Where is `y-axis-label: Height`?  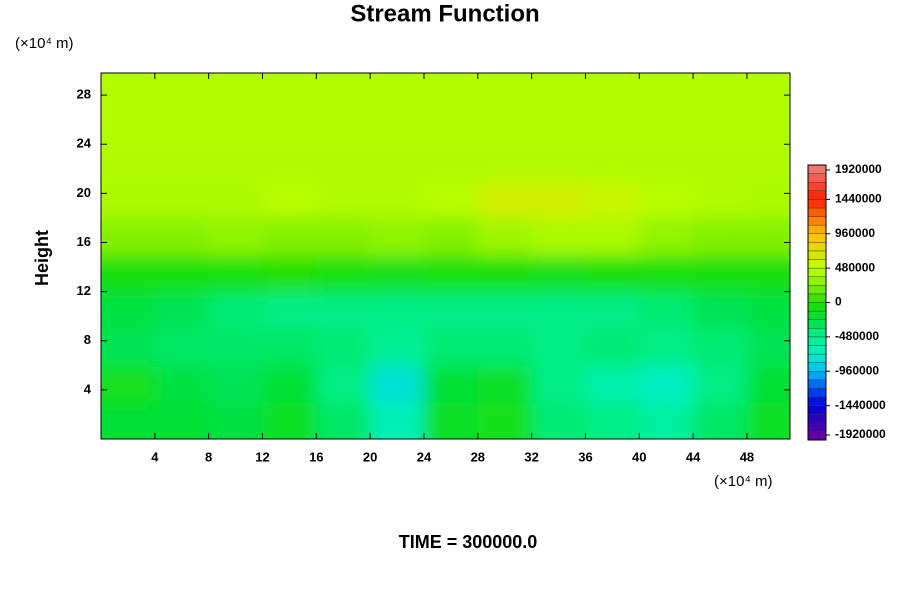
y-axis-label: Height is located at coordinates (42, 258).